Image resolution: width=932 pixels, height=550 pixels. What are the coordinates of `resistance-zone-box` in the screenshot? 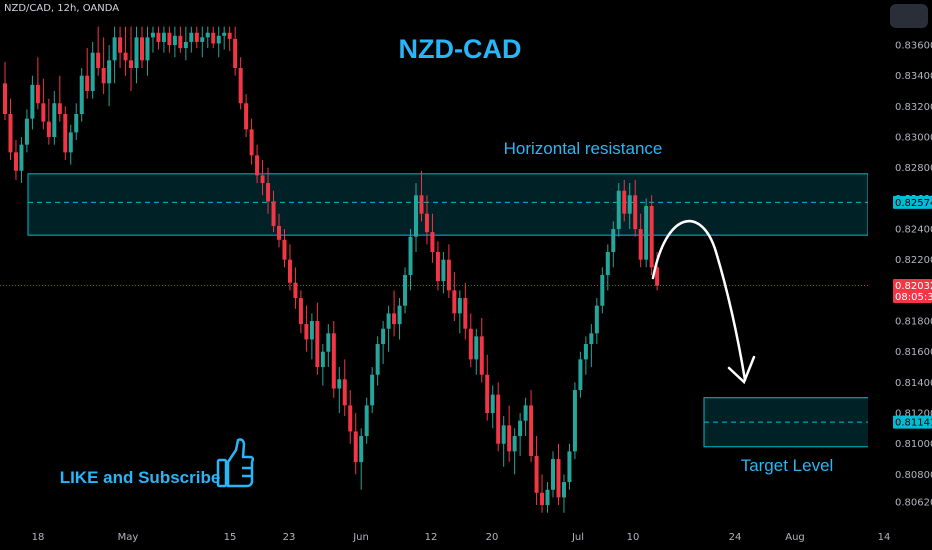 It's located at (448, 204).